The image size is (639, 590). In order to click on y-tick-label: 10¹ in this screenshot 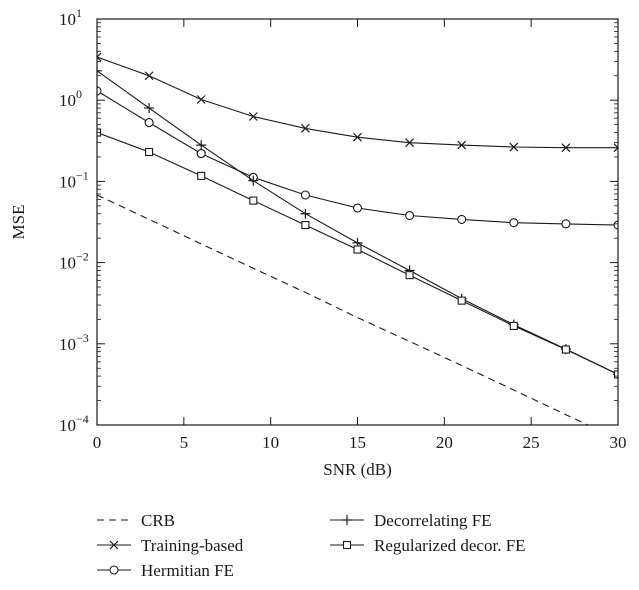, I will do `click(70, 17)`.